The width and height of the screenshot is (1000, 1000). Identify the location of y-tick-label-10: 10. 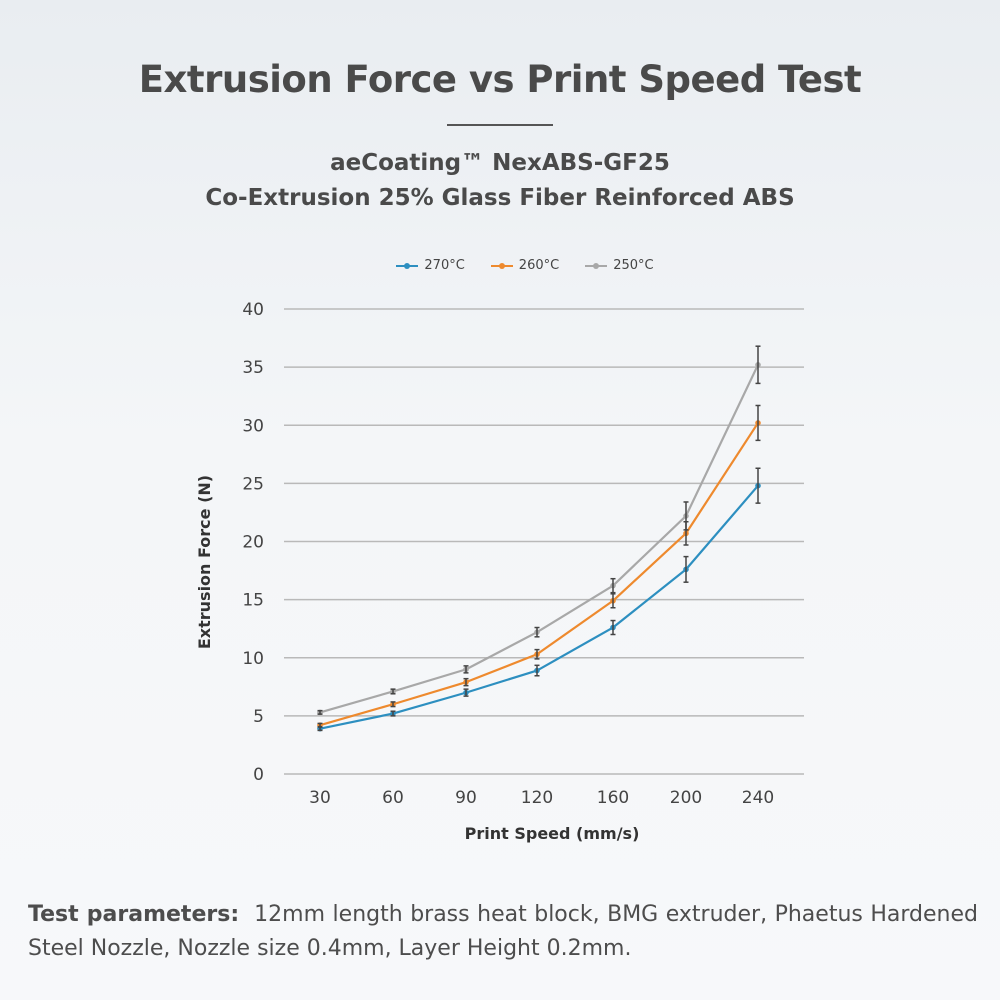
(253, 659).